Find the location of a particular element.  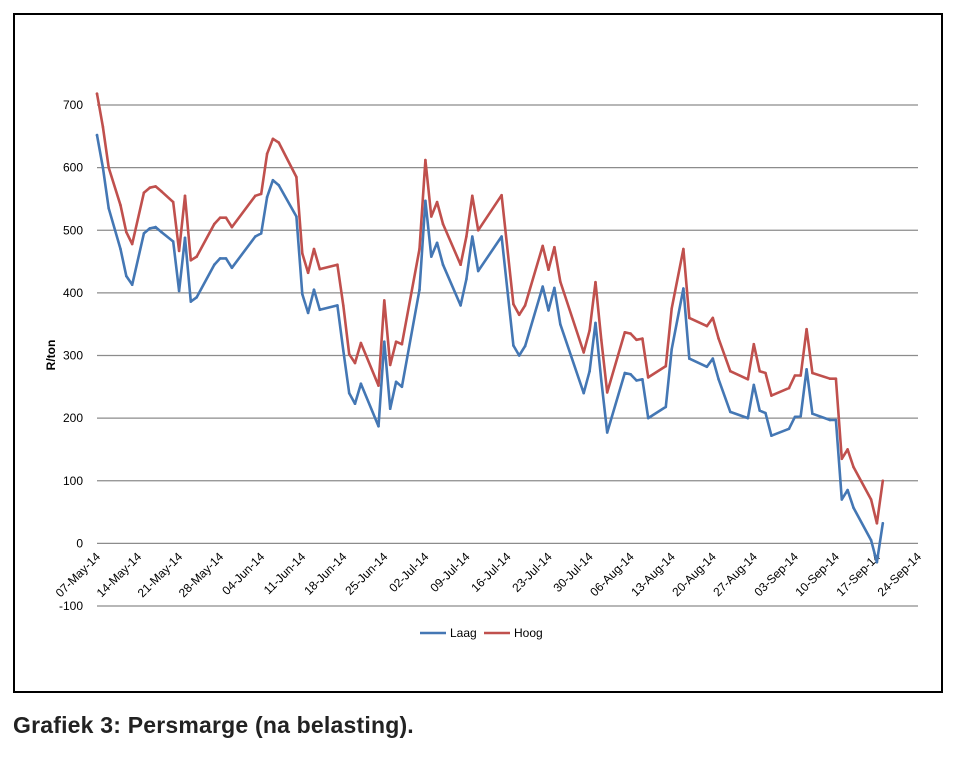

x-tick-label: 23-Jul-14 is located at coordinates (532, 572).